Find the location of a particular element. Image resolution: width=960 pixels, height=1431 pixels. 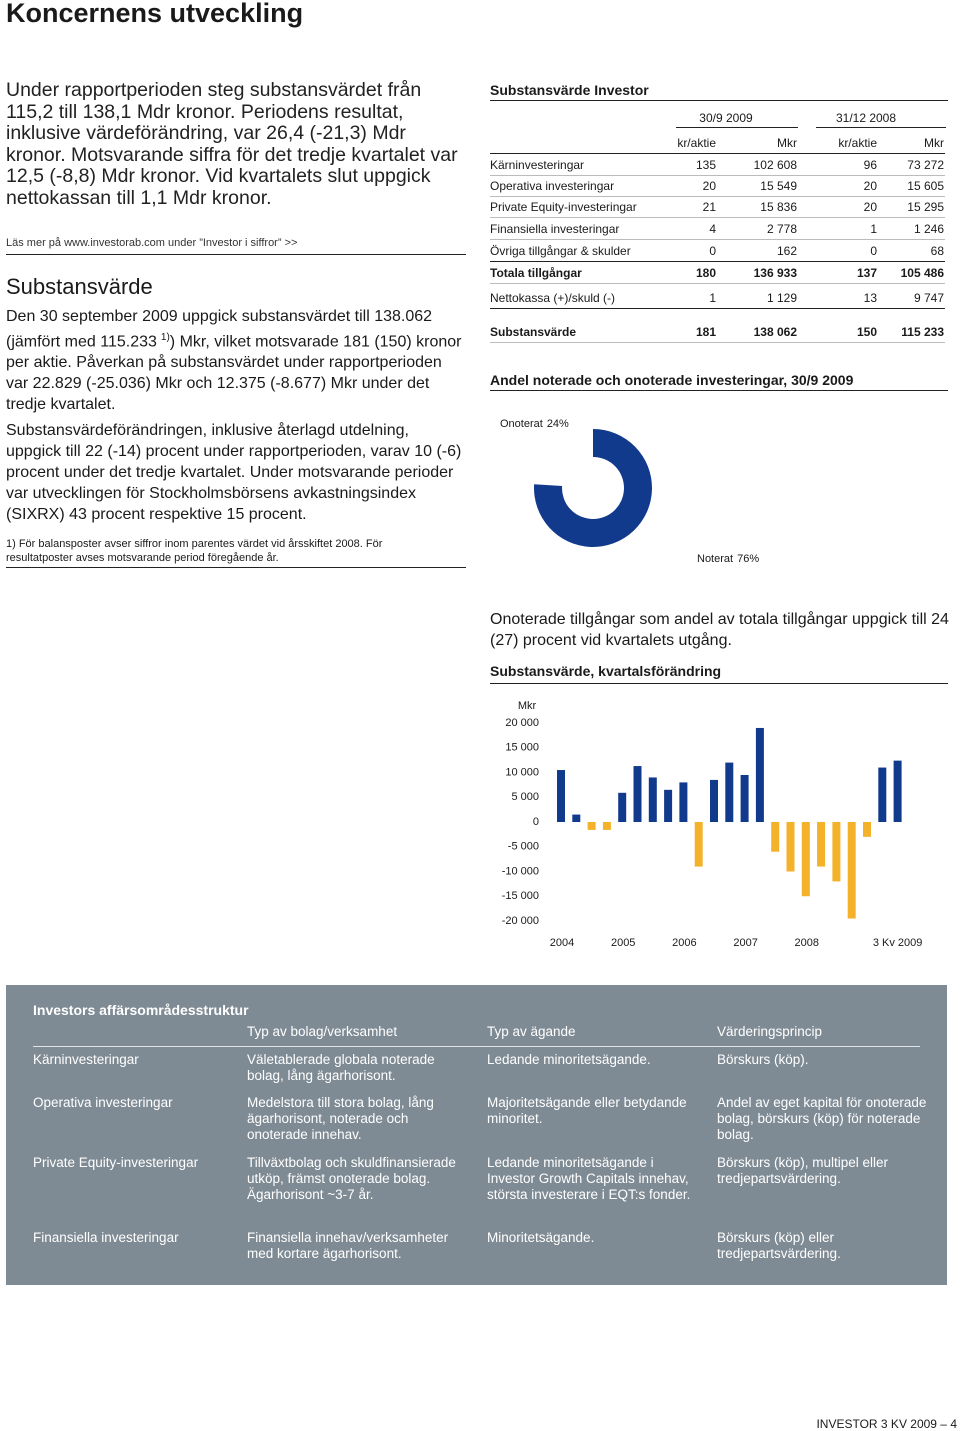

structure-title: Investors affärsområdesstruktur is located at coordinates (141, 1010).